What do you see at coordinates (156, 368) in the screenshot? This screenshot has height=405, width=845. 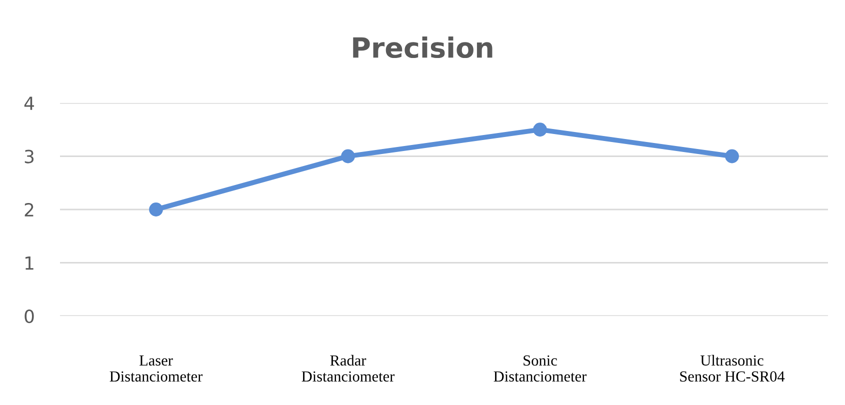 I see `x-tick-label: Laser Distanciometer` at bounding box center [156, 368].